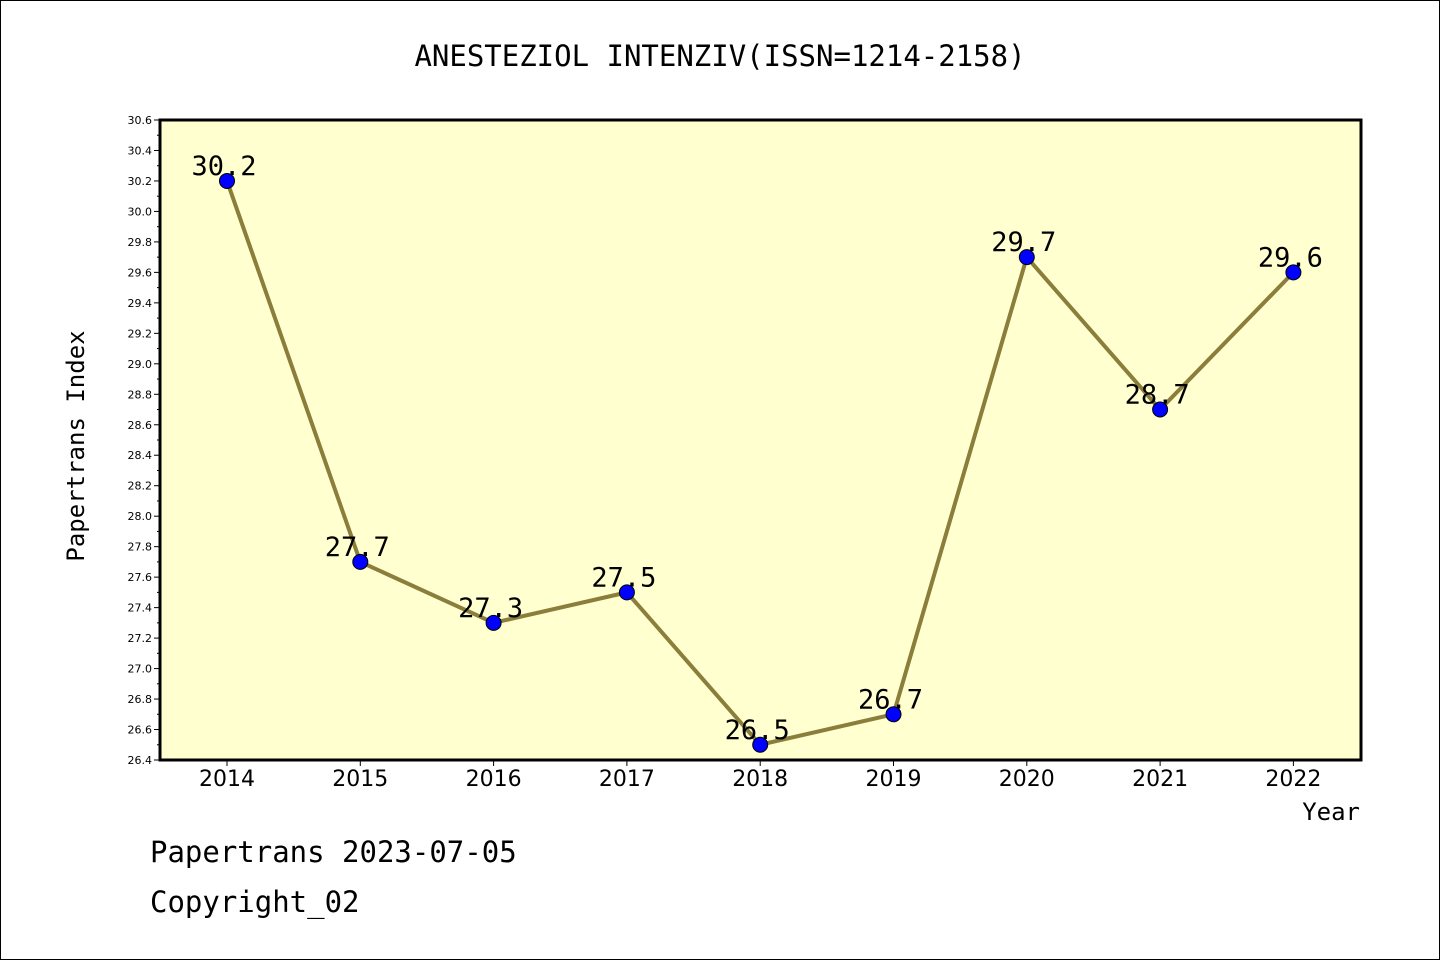 The width and height of the screenshot is (1440, 960). What do you see at coordinates (757, 730) in the screenshot?
I see `data-label: 26.5` at bounding box center [757, 730].